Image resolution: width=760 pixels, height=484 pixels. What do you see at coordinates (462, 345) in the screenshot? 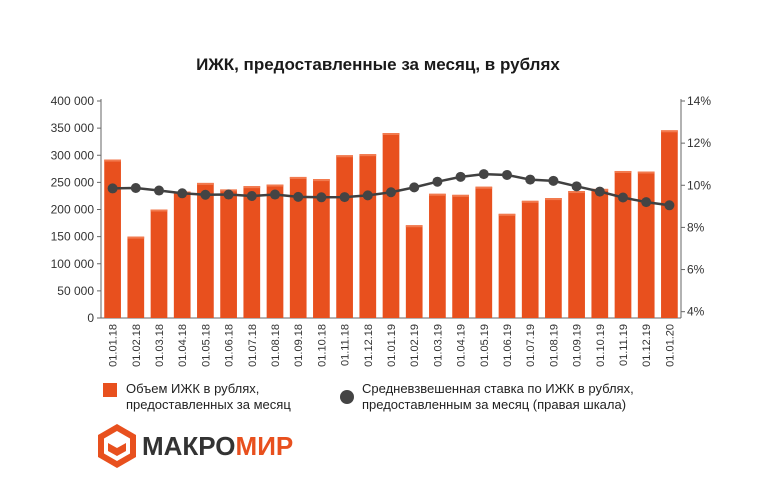
I see `x-tick-label: 01.04.19` at bounding box center [462, 345].